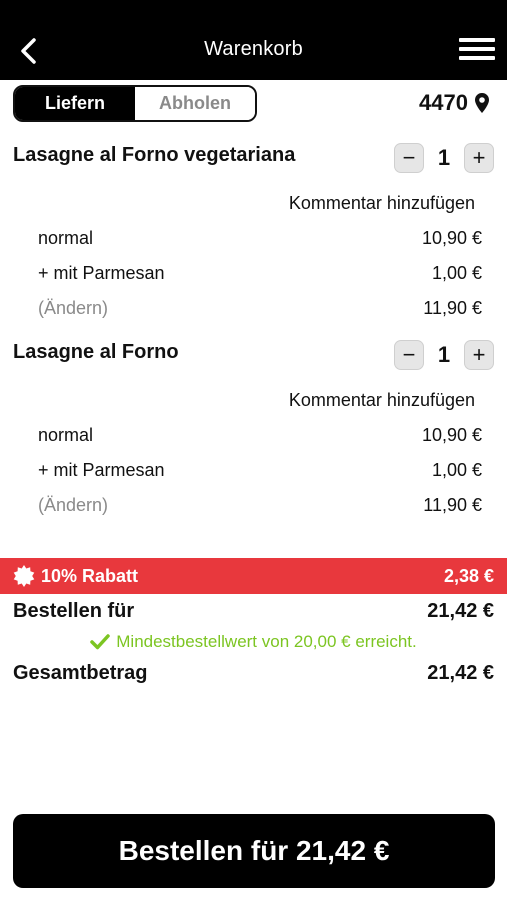 Image resolution: width=507 pixels, height=900 pixels. What do you see at coordinates (96, 352) in the screenshot?
I see `cart-item-name: Lasagne al Forno` at bounding box center [96, 352].